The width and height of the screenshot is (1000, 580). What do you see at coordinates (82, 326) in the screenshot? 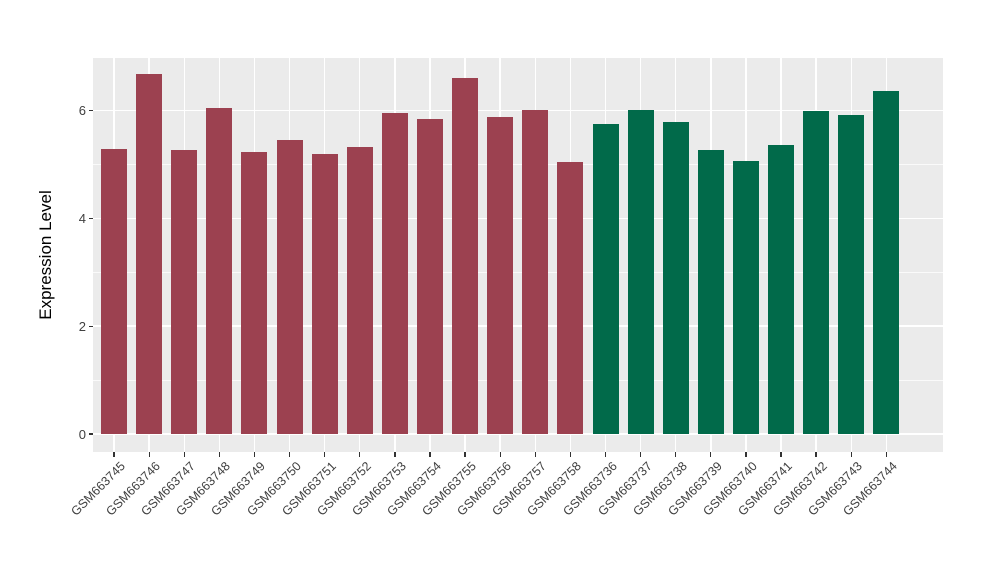
I see `y-tick-label: 2` at bounding box center [82, 326].